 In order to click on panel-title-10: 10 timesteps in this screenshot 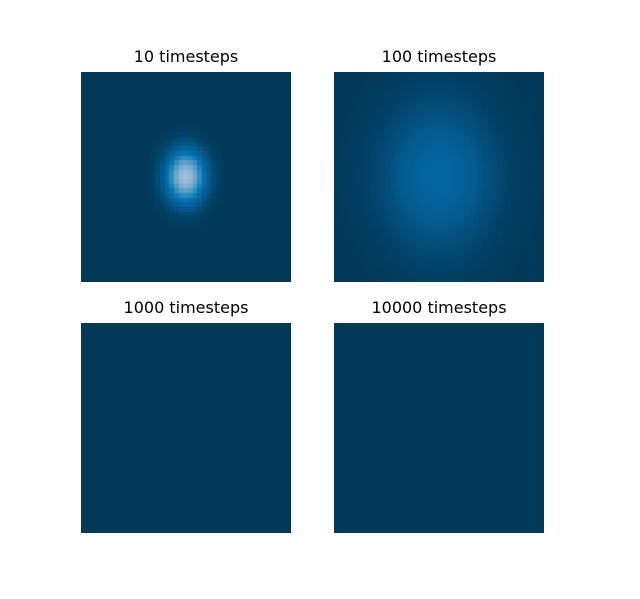, I will do `click(186, 56)`.